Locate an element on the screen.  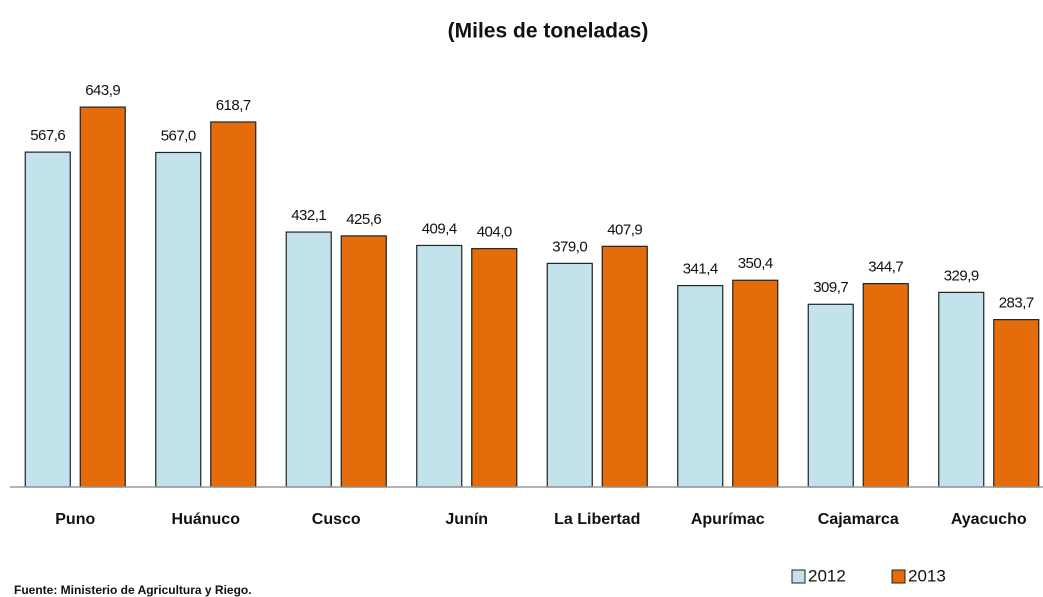
data-label: 618,7 is located at coordinates (233, 105).